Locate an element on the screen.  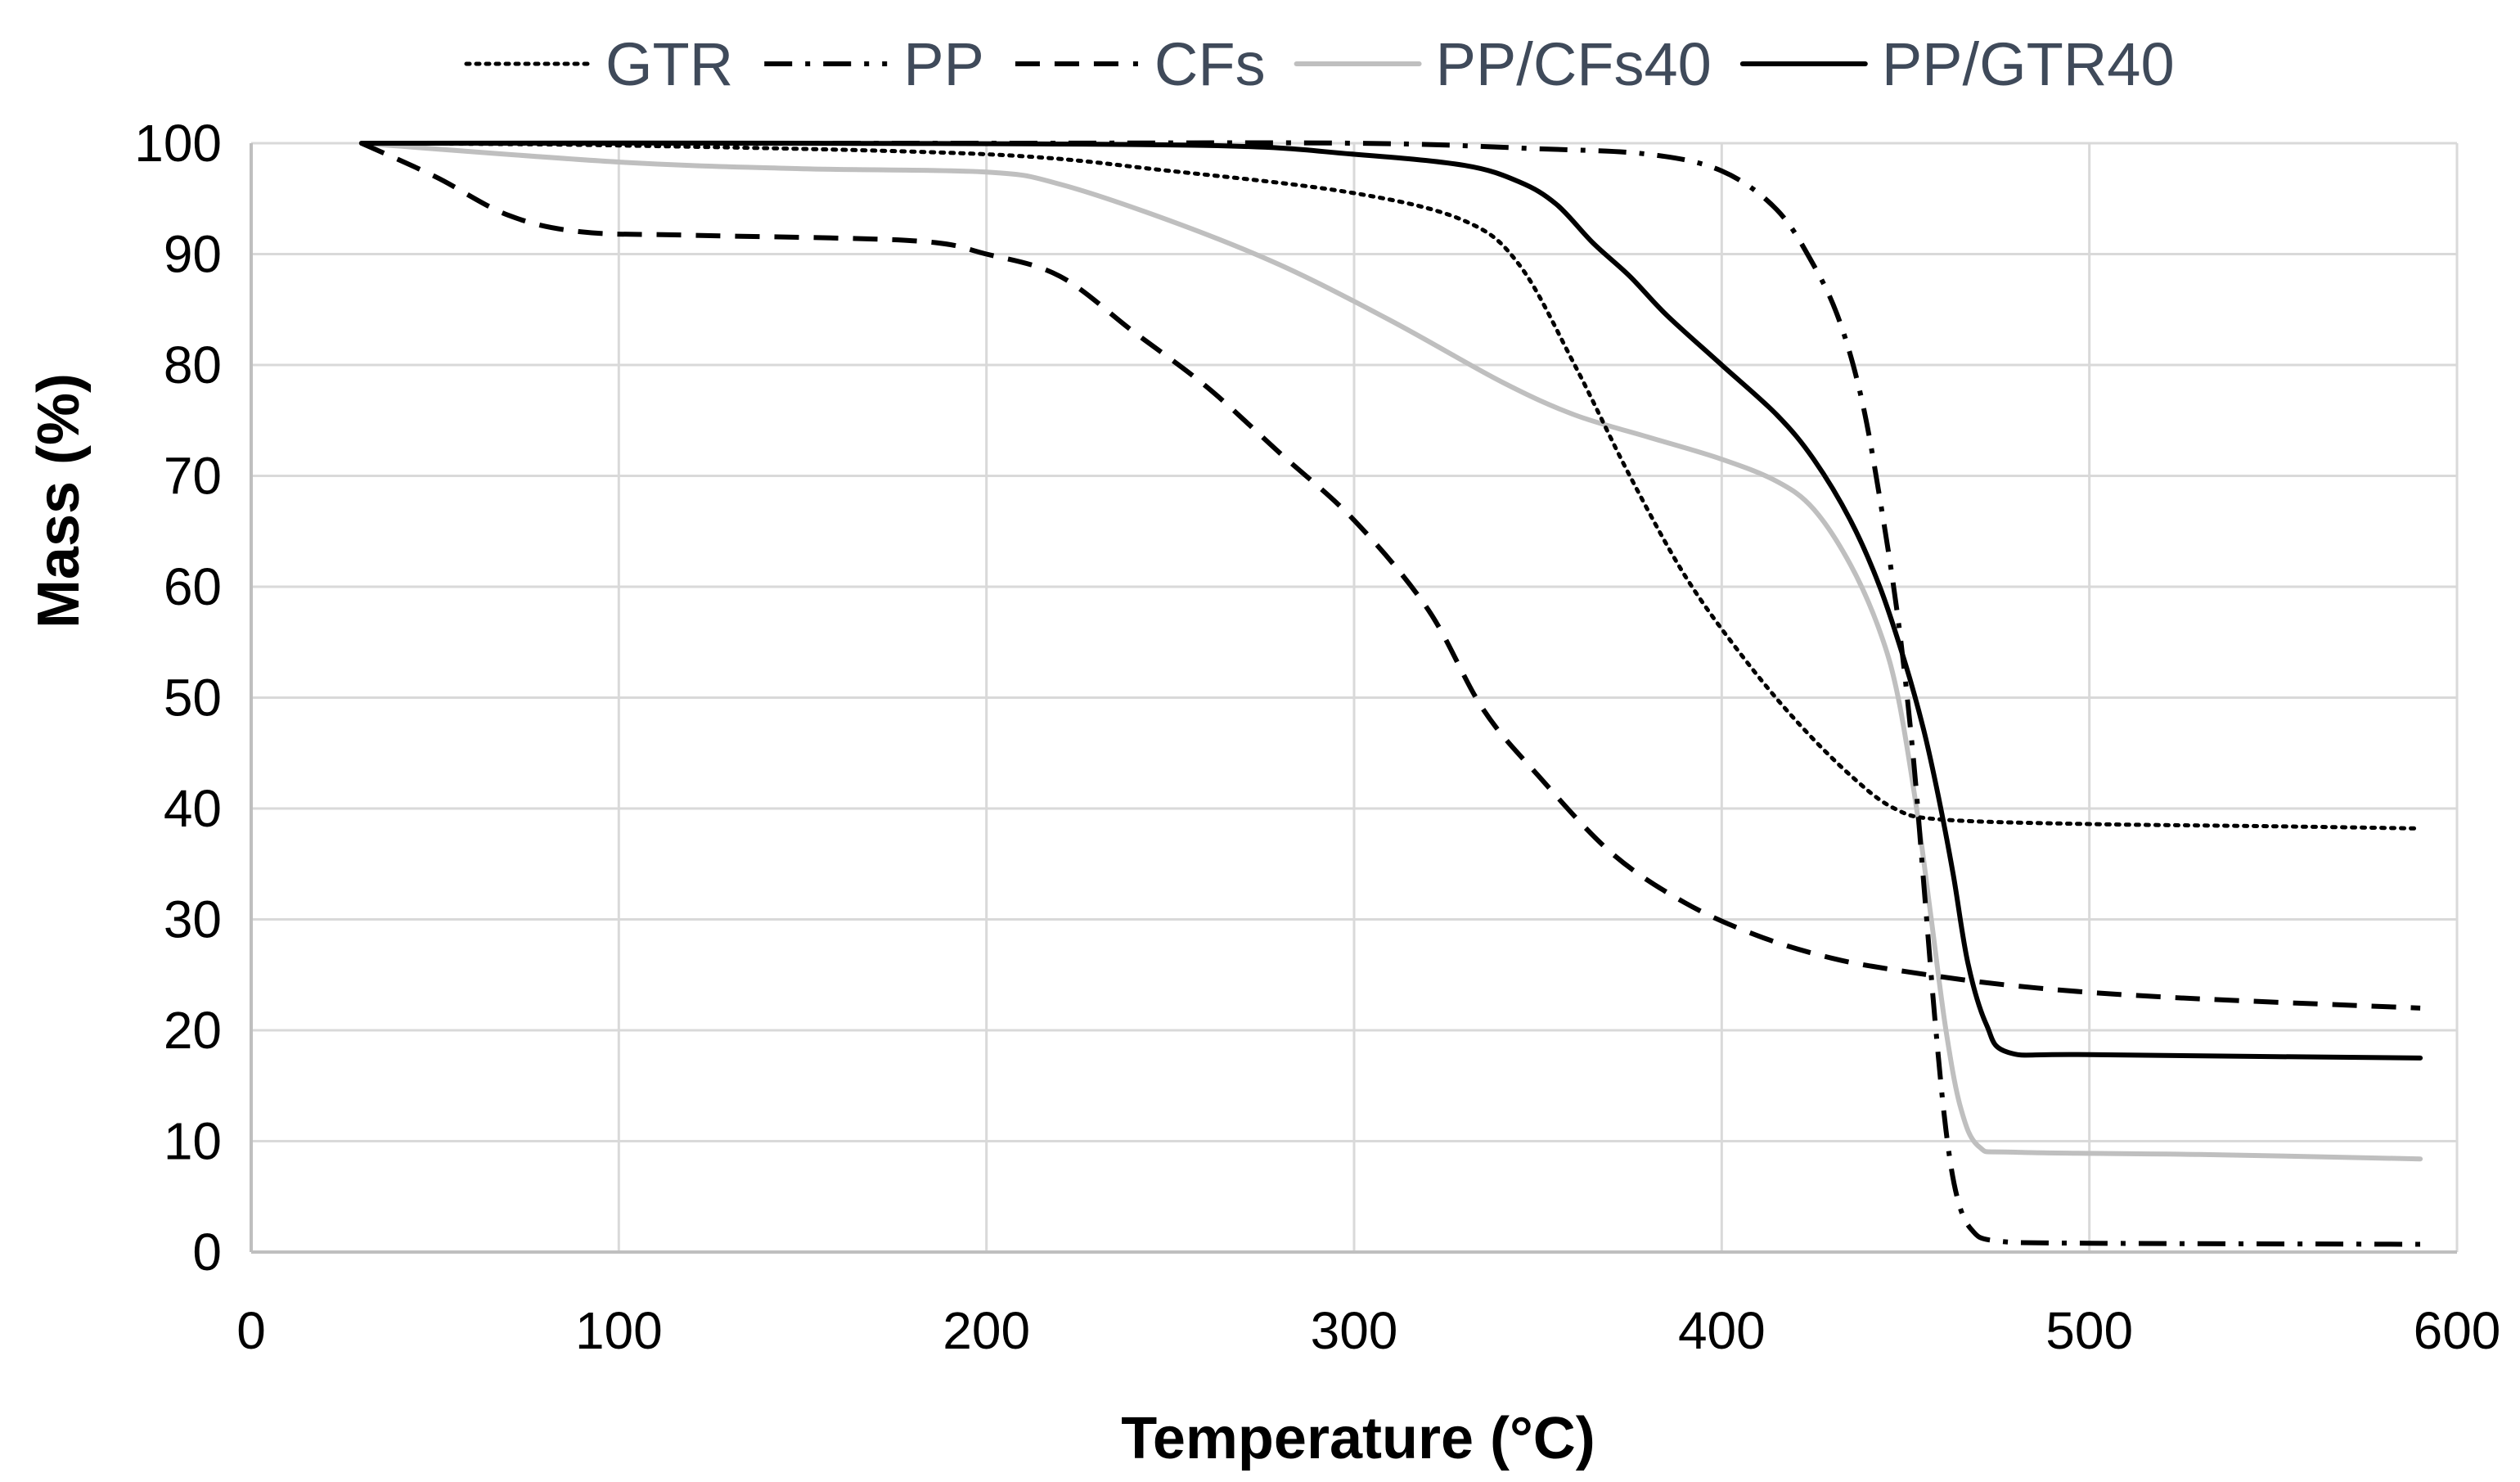
legend-label: CFs is located at coordinates (1210, 64).